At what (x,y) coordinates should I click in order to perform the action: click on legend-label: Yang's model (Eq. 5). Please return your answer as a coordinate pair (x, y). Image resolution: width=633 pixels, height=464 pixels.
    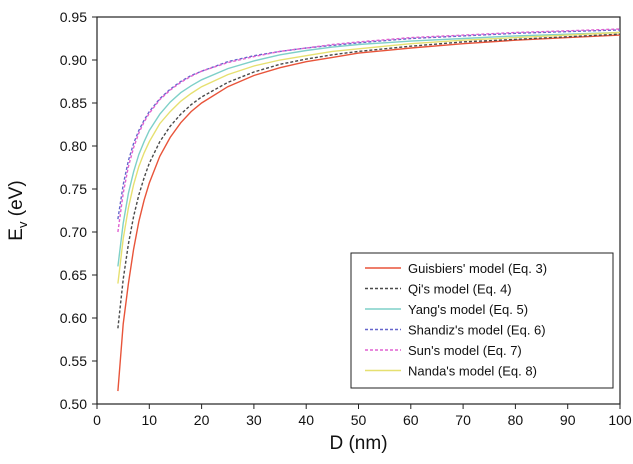
    Looking at the image, I should click on (468, 309).